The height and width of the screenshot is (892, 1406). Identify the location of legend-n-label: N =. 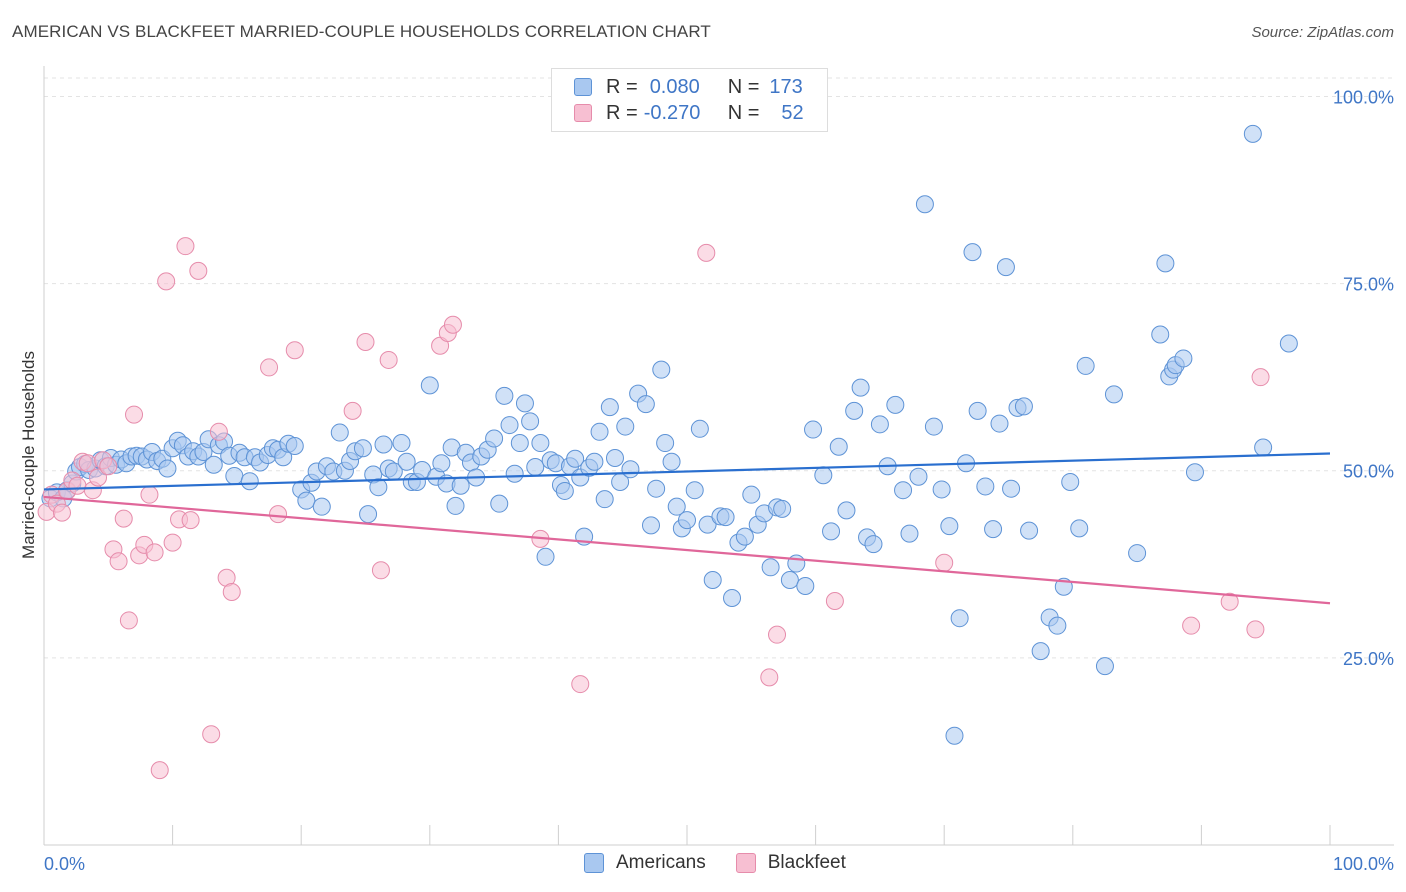
(743, 112).